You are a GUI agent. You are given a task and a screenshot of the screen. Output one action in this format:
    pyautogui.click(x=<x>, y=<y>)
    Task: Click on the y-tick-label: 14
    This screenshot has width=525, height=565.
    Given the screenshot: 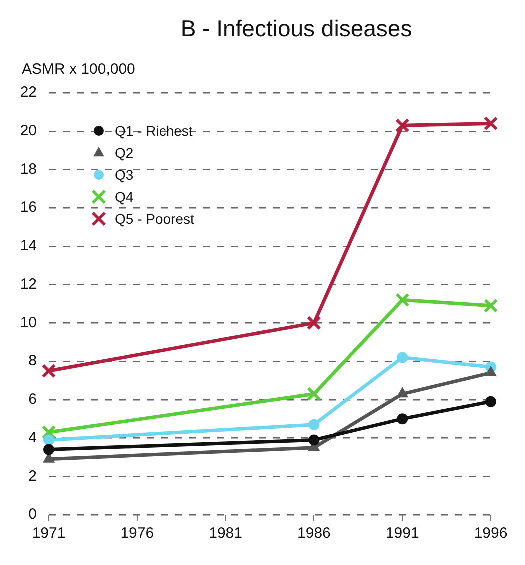 What is the action you would take?
    pyautogui.click(x=28, y=246)
    